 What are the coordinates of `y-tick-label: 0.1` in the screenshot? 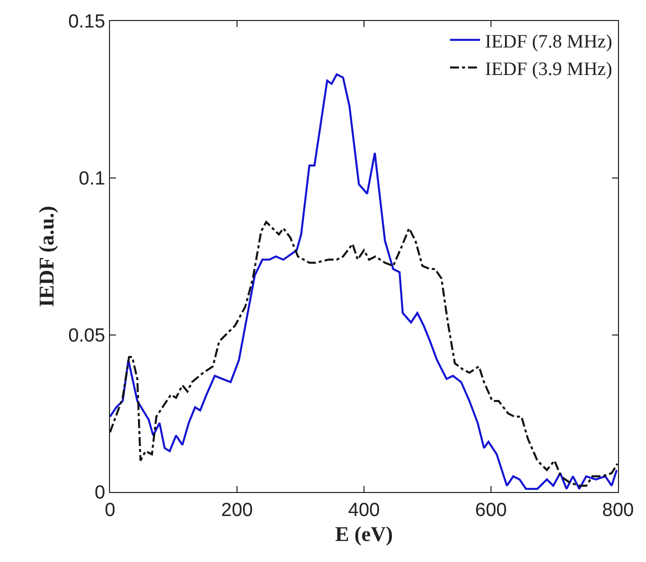 It's located at (92, 179).